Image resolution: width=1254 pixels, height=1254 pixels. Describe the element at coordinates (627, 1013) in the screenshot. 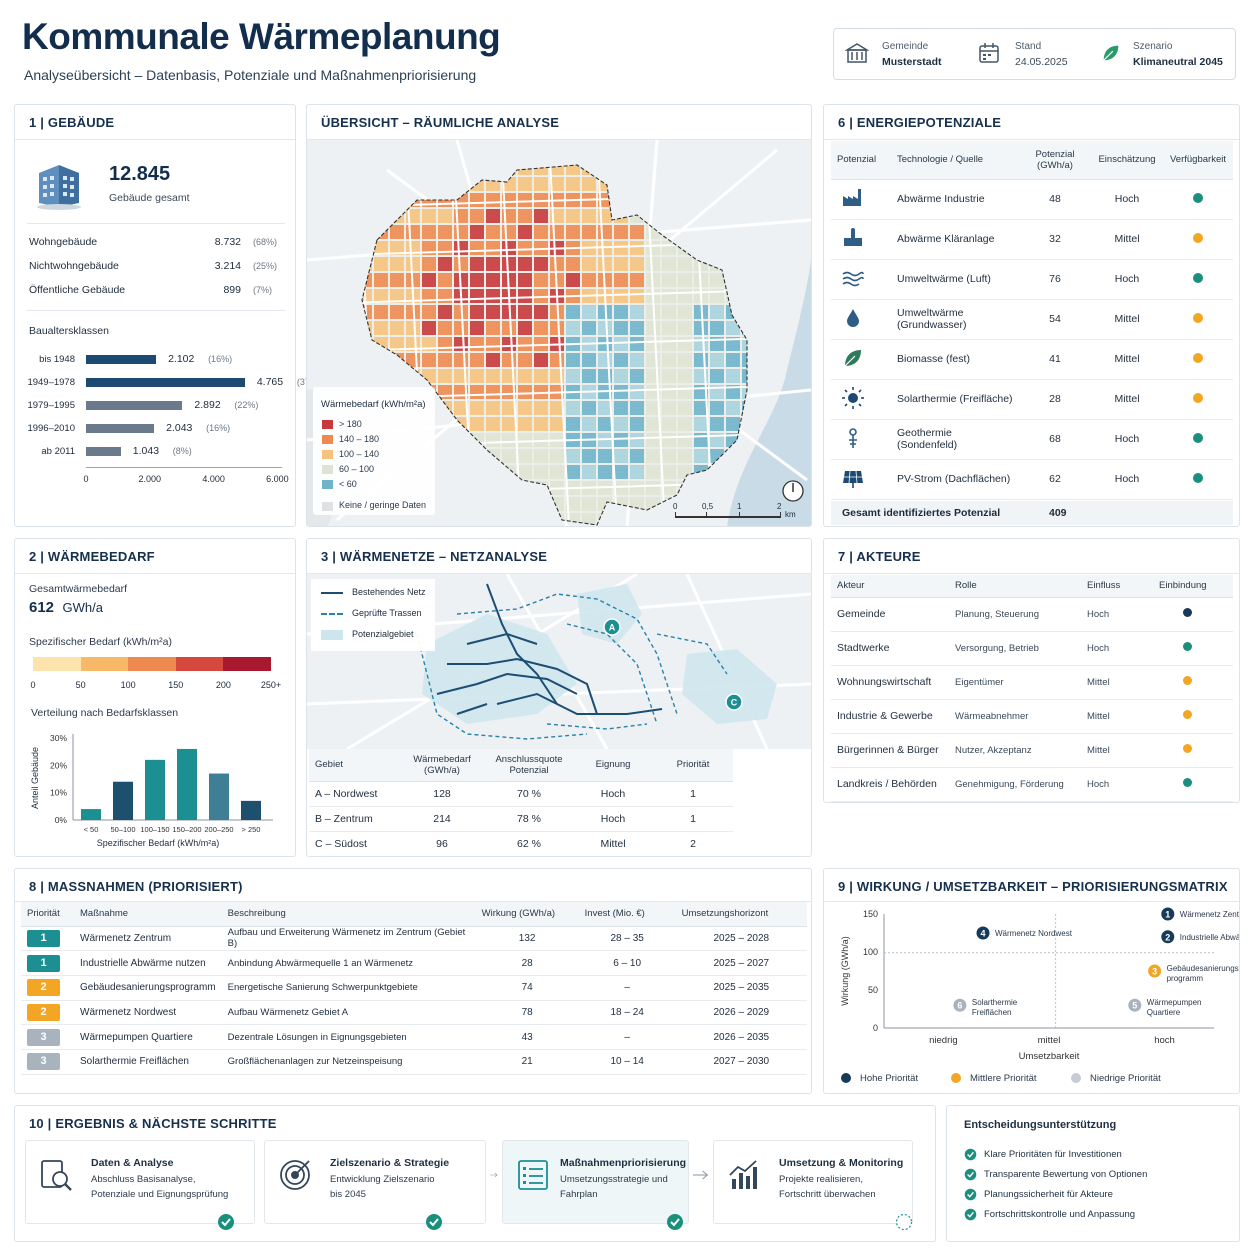

I see `measure-invest: 18 – 24` at that location.